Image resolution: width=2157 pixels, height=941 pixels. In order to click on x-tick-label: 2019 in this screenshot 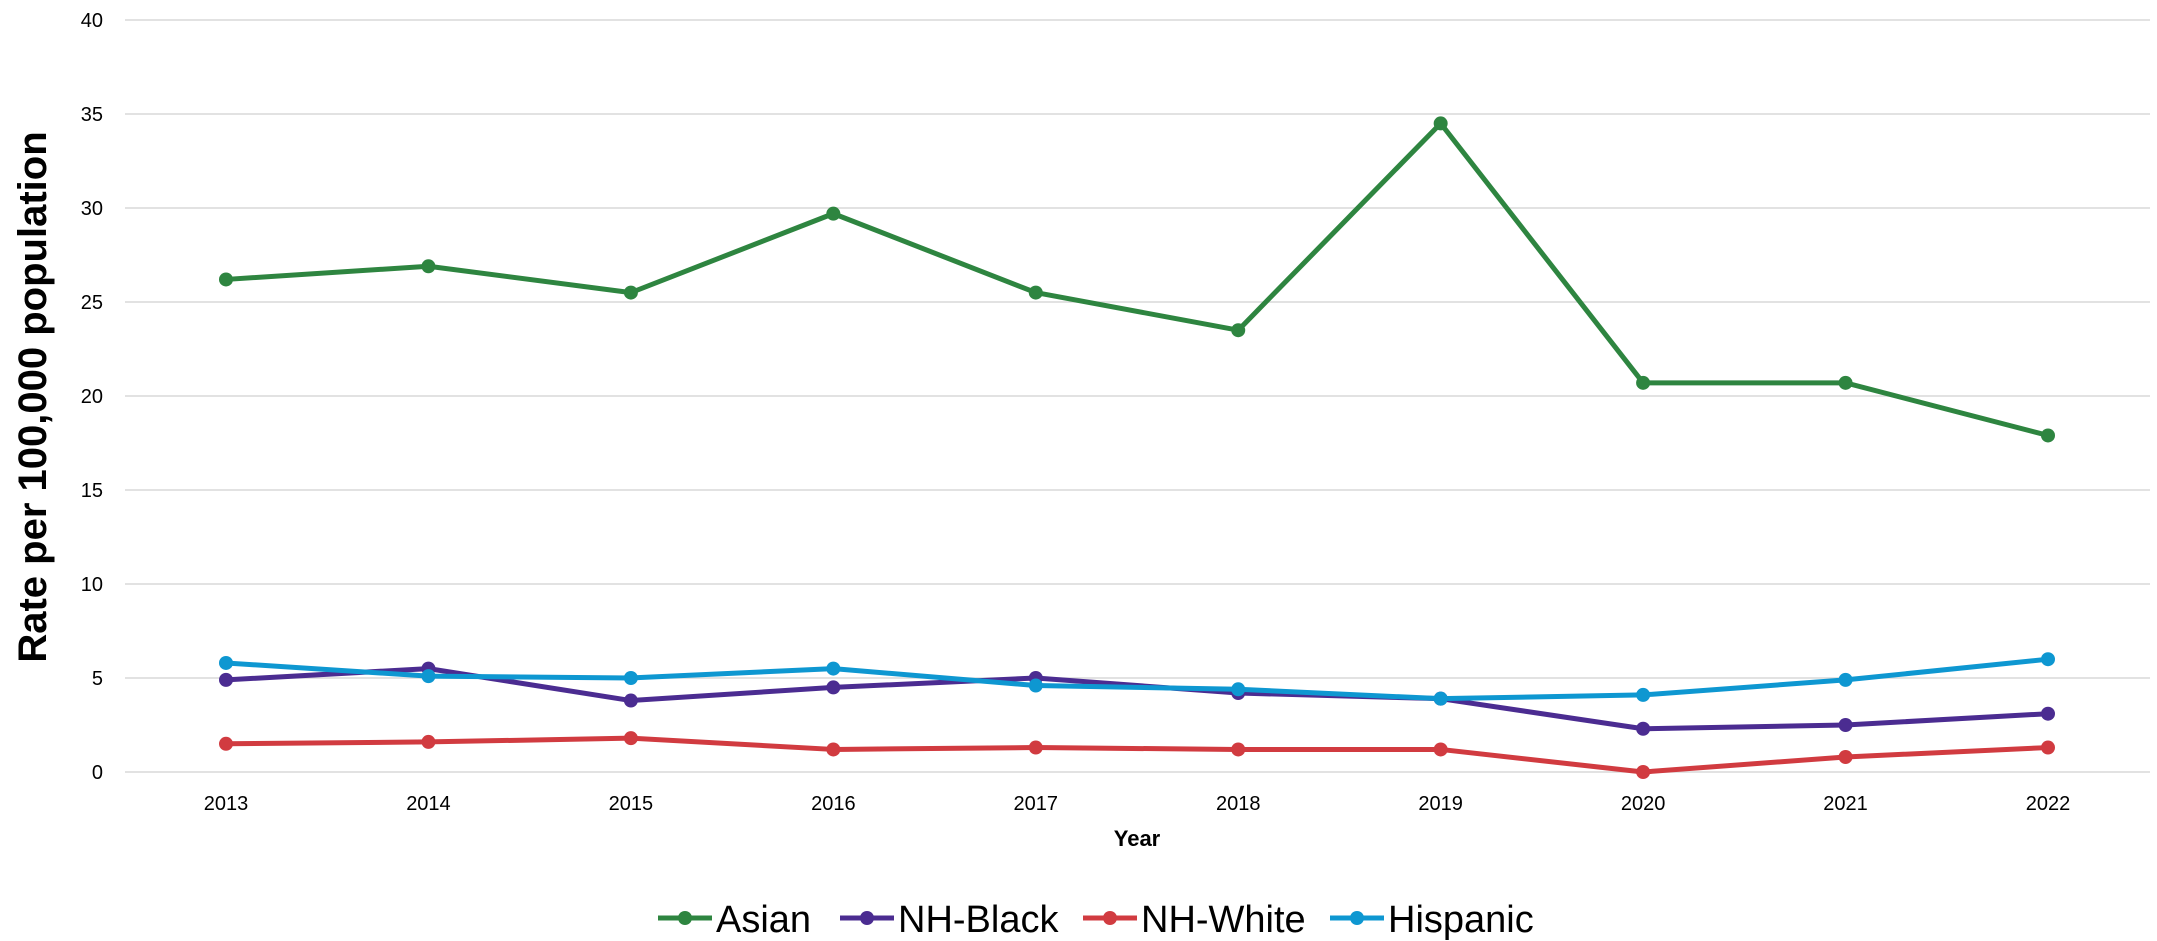, I will do `click(1440, 804)`.